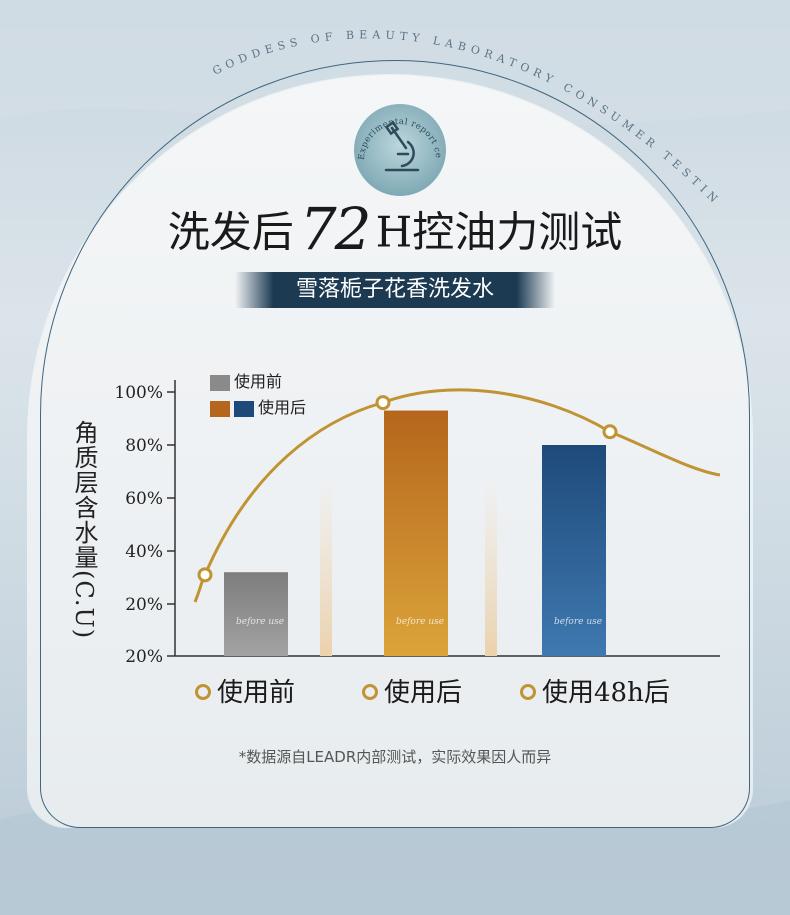  I want to click on footnote: *数据源自LEADR内部测试，实际效果因人而异, so click(395, 757).